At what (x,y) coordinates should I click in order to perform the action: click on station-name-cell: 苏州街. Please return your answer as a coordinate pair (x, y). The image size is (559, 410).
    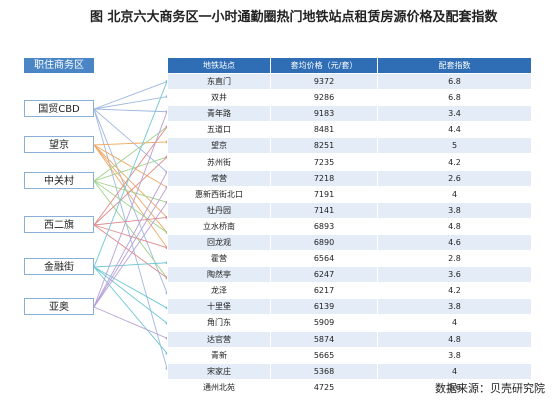
    Looking at the image, I should click on (219, 162).